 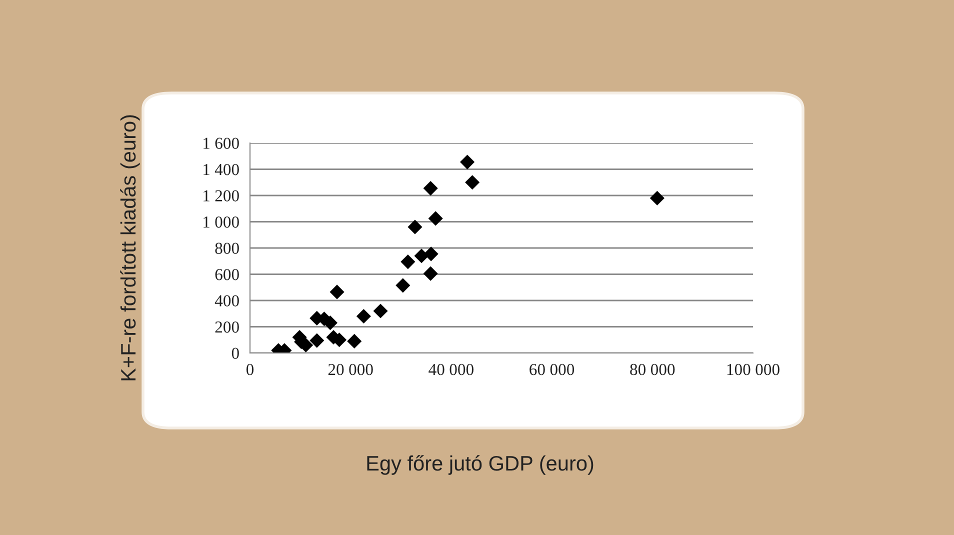 What do you see at coordinates (753, 370) in the screenshot?
I see `x-tick-label: 100 000` at bounding box center [753, 370].